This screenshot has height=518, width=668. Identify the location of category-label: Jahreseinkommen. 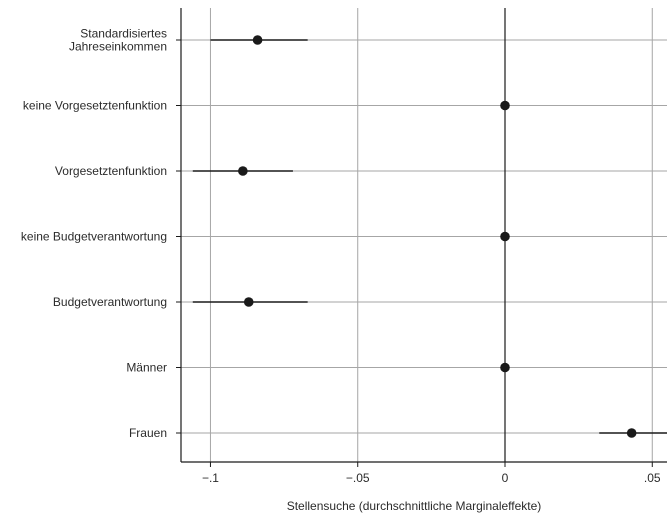
(118, 47).